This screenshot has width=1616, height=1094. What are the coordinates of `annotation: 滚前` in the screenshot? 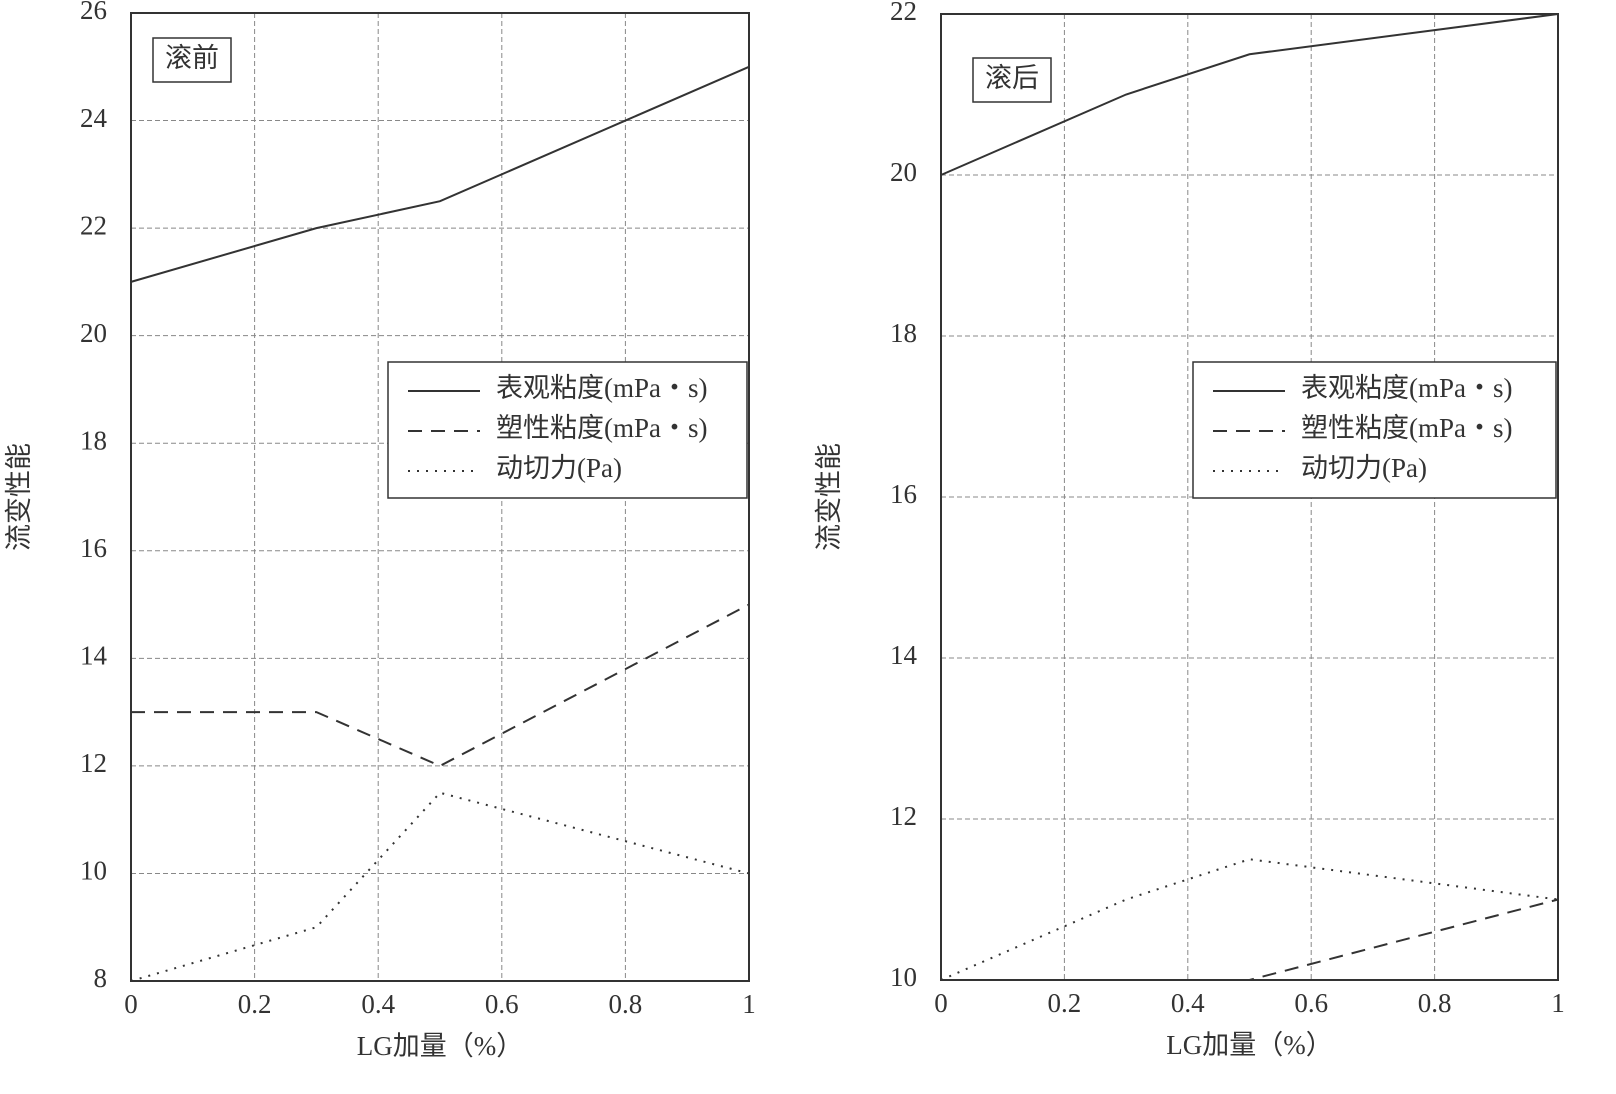 It's located at (192, 58).